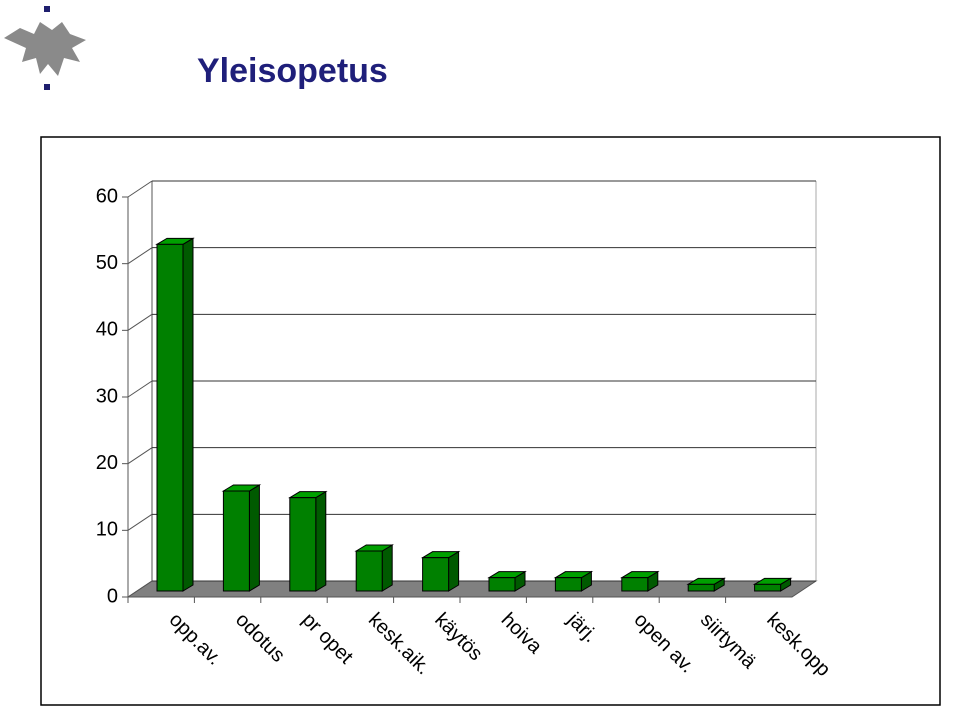  Describe the element at coordinates (107, 463) in the screenshot. I see `y-tick-label: 20` at that location.